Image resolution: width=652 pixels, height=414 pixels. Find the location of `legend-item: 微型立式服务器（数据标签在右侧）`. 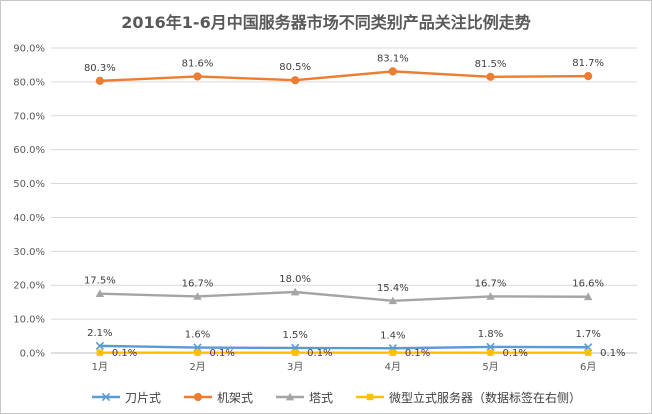

legend-item: 微型立式服务器（数据标签在右侧） is located at coordinates (468, 397).